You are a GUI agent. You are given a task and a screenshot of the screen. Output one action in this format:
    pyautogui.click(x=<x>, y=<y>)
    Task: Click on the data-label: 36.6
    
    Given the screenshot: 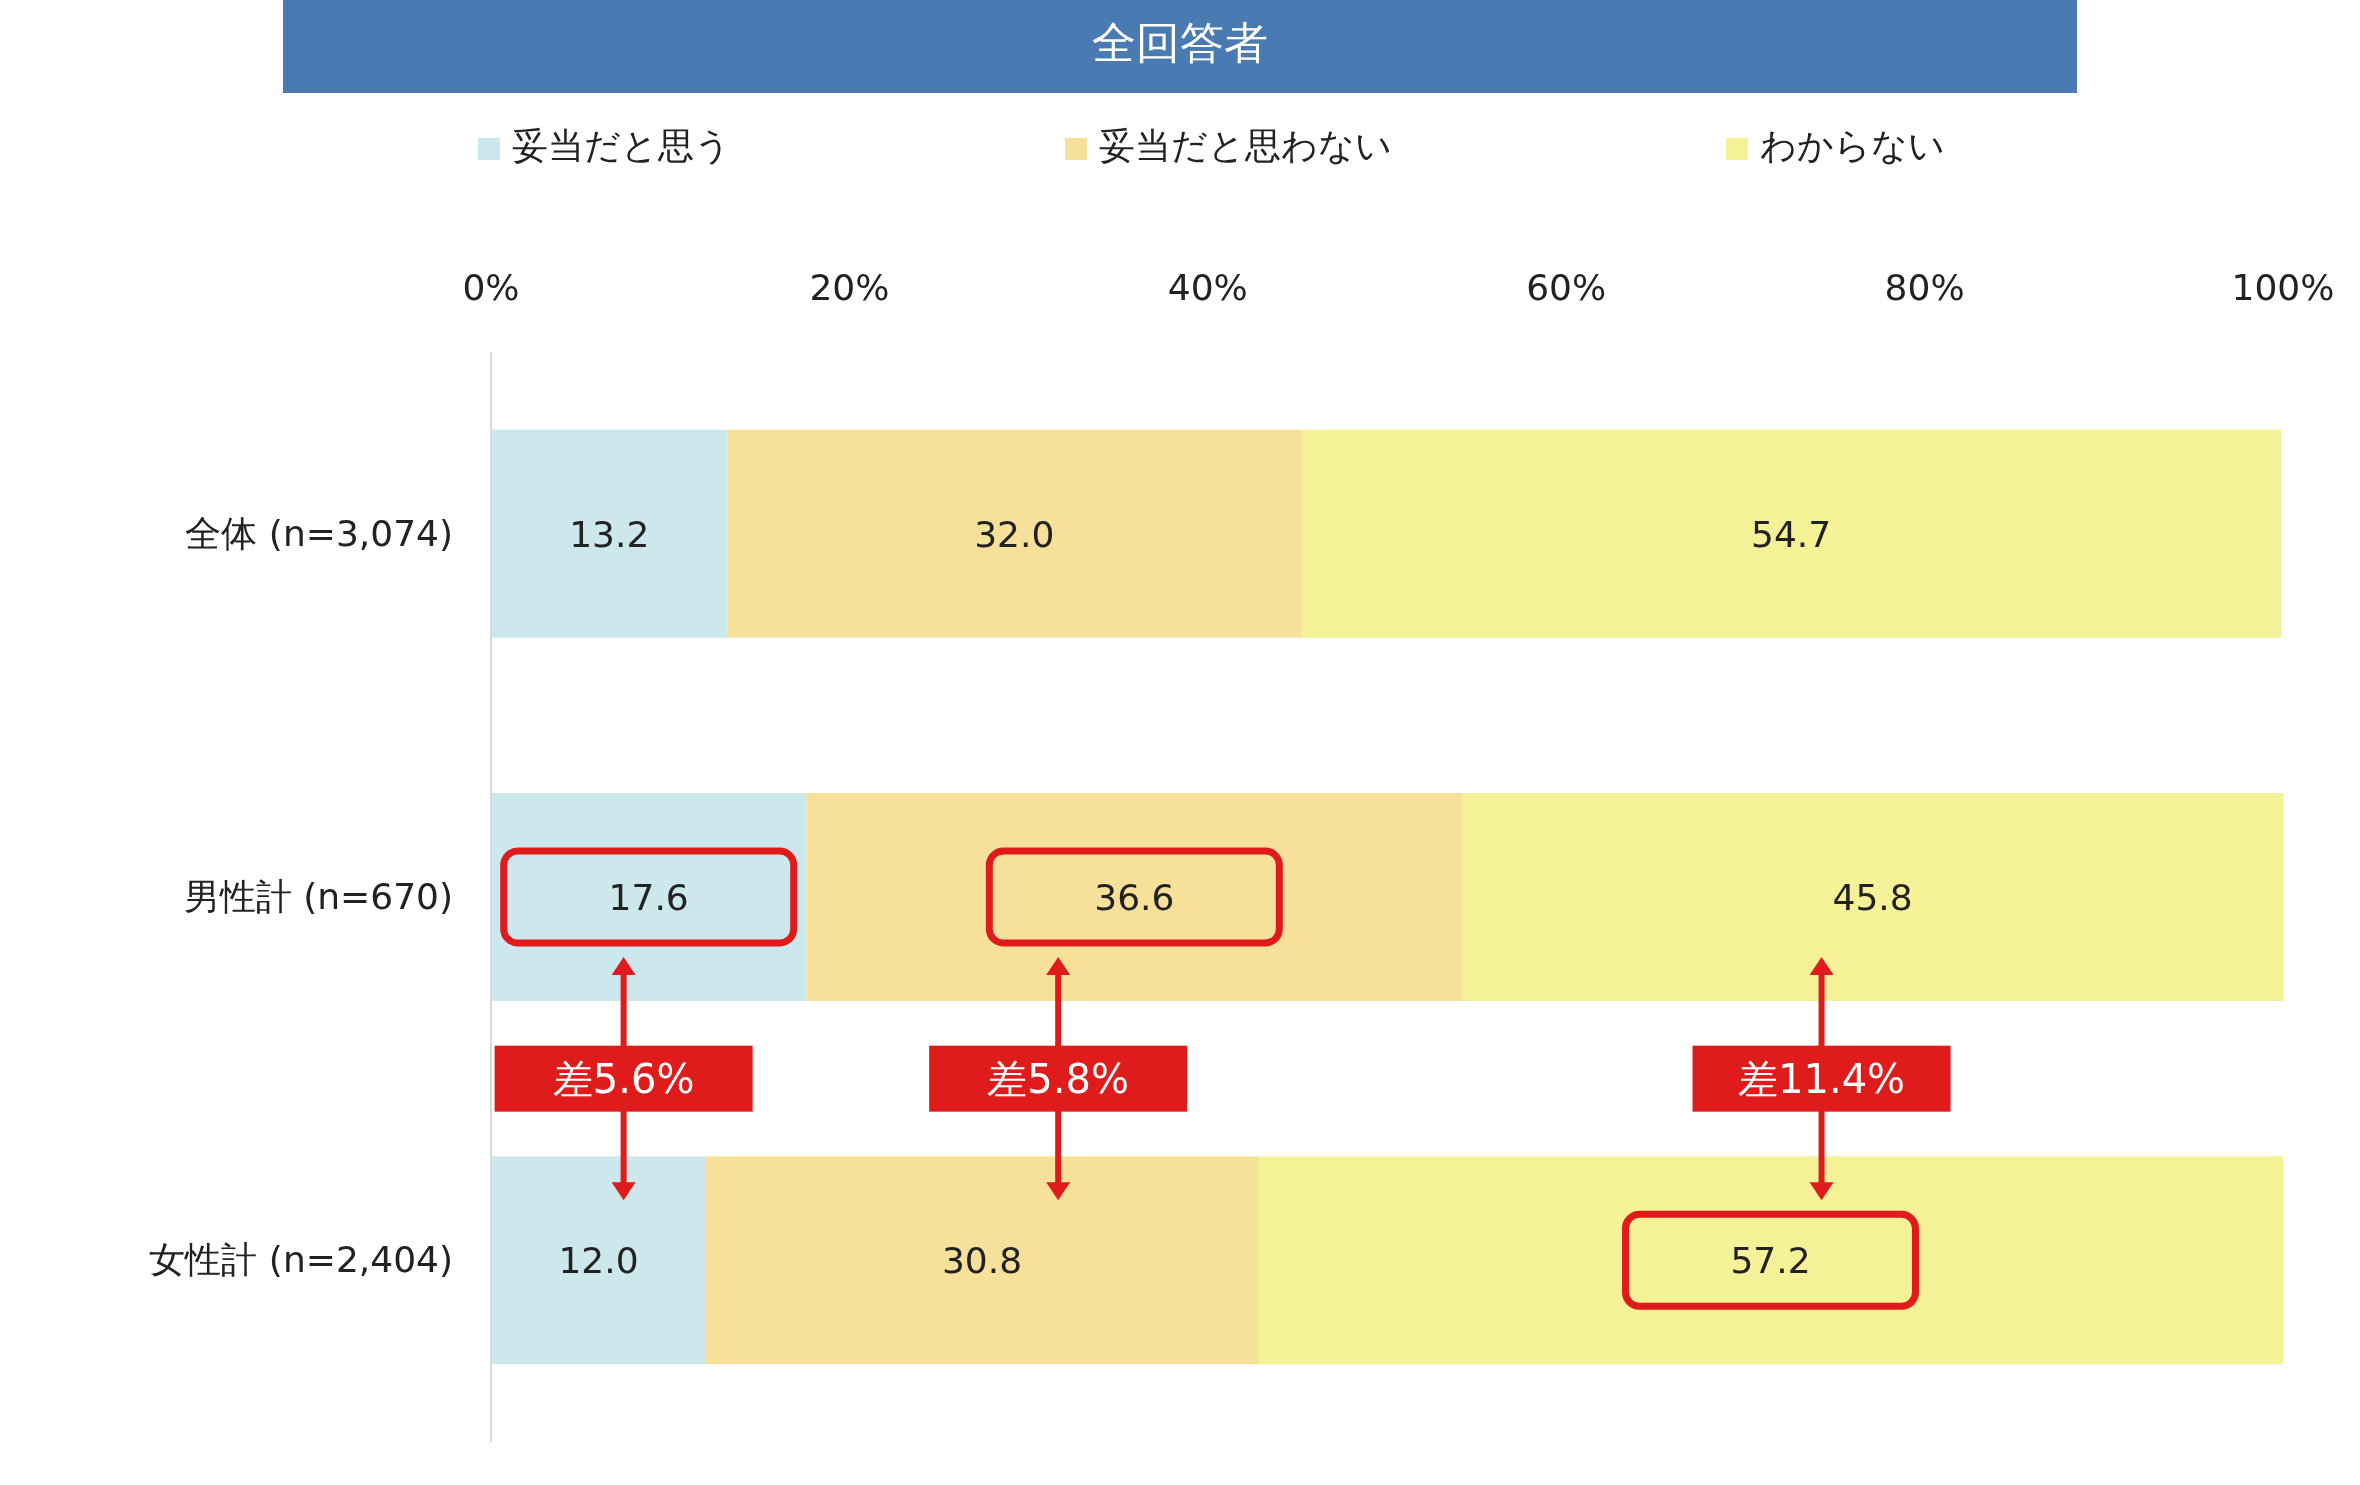 What is the action you would take?
    pyautogui.click(x=1134, y=897)
    